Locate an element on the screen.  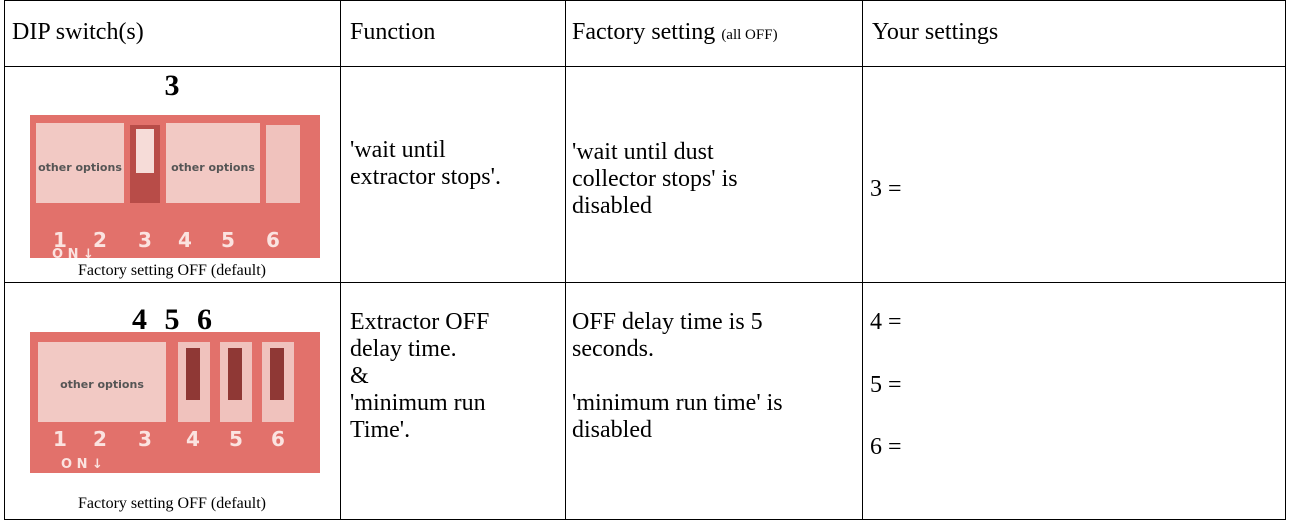
line: Extractor OFF is located at coordinates (420, 322).